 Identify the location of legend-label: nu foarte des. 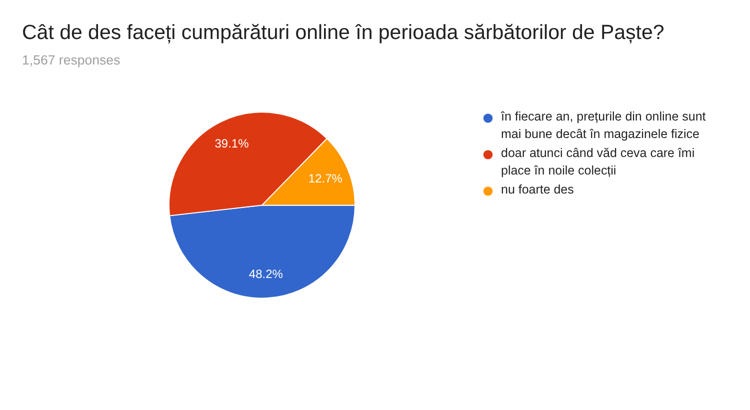
(537, 189).